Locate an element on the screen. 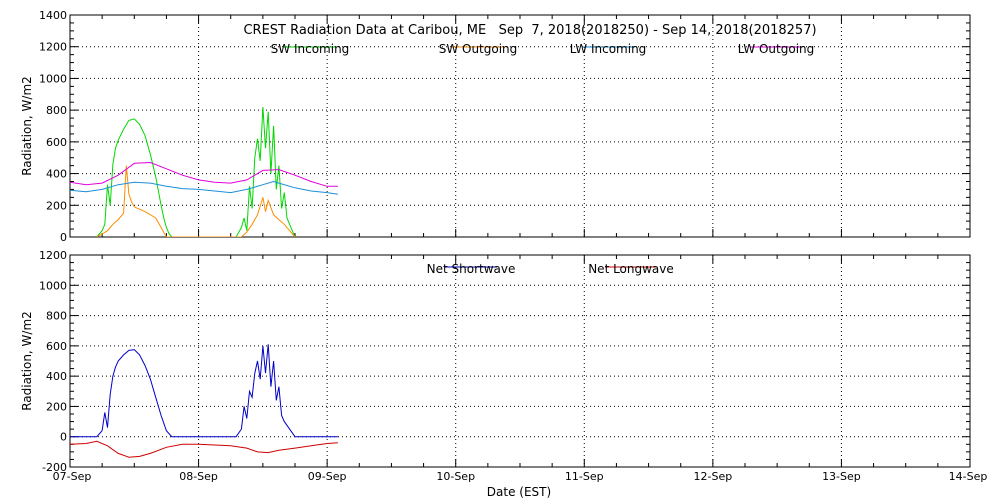 Image resolution: width=1000 pixels, height=500 pixels. legend-label-sw-incoming: SW Incoming is located at coordinates (310, 49).